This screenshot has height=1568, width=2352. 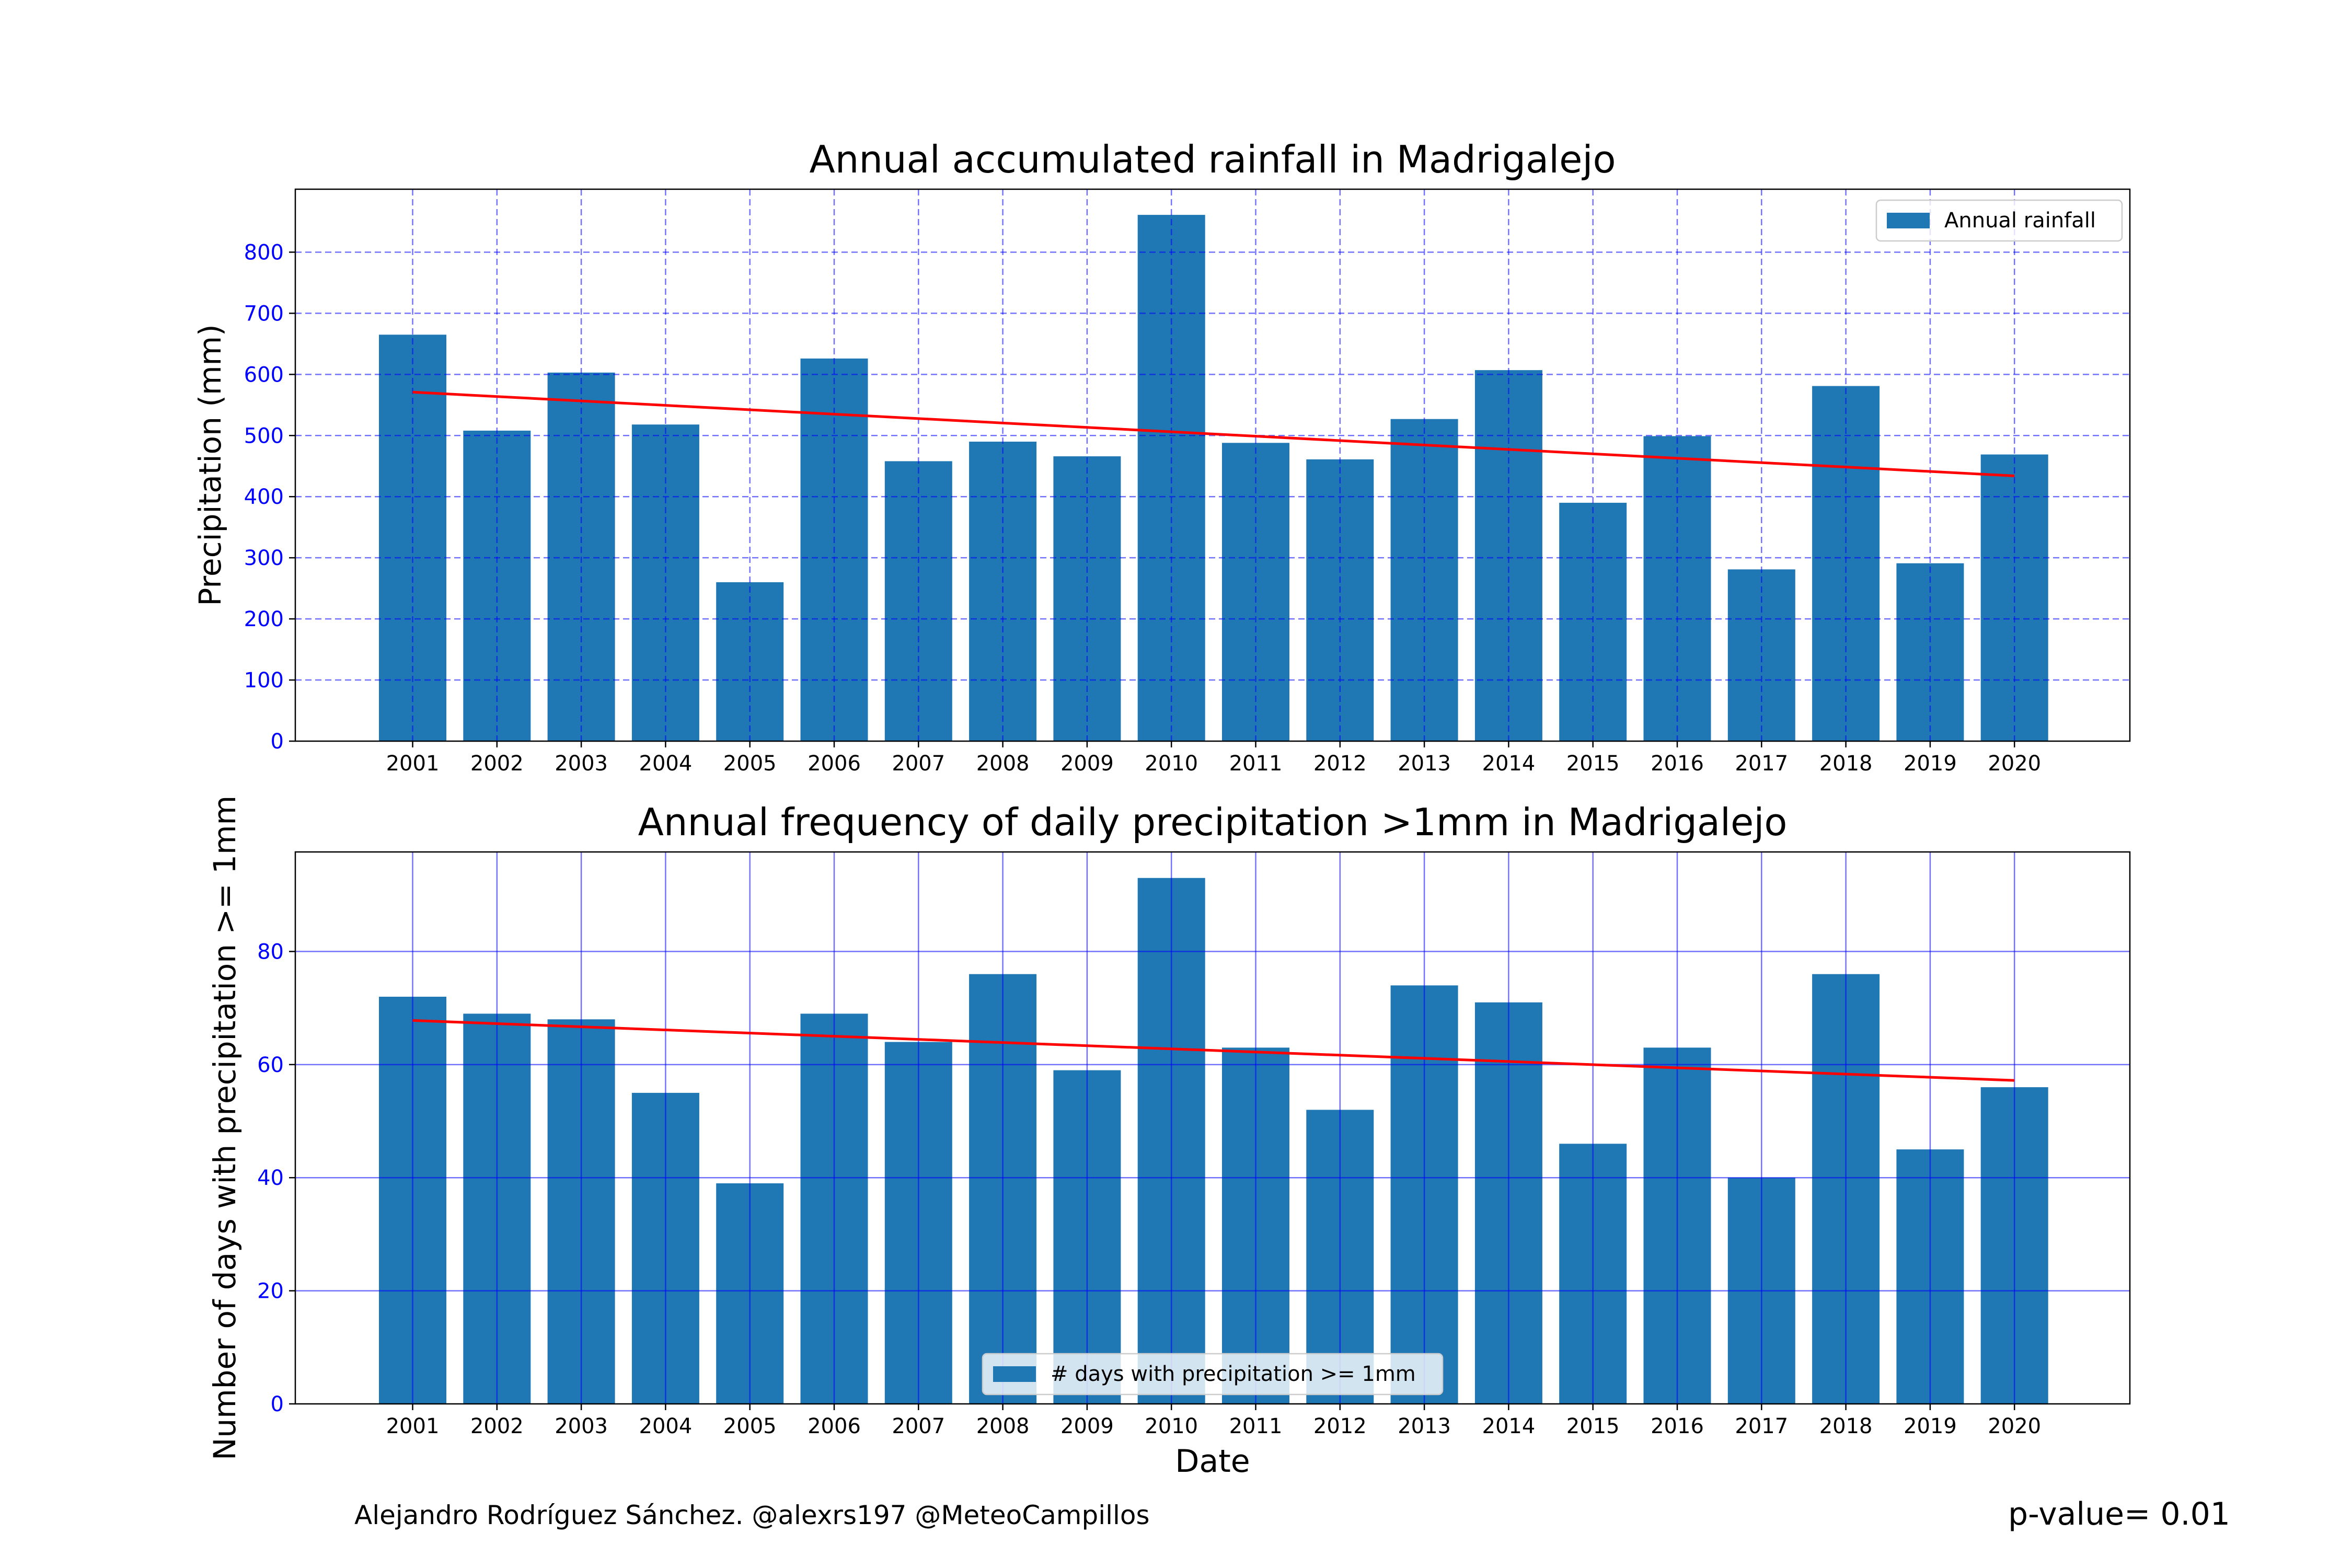 I want to click on legend-label: # days with precipitation >= 1mm, so click(x=1233, y=1374).